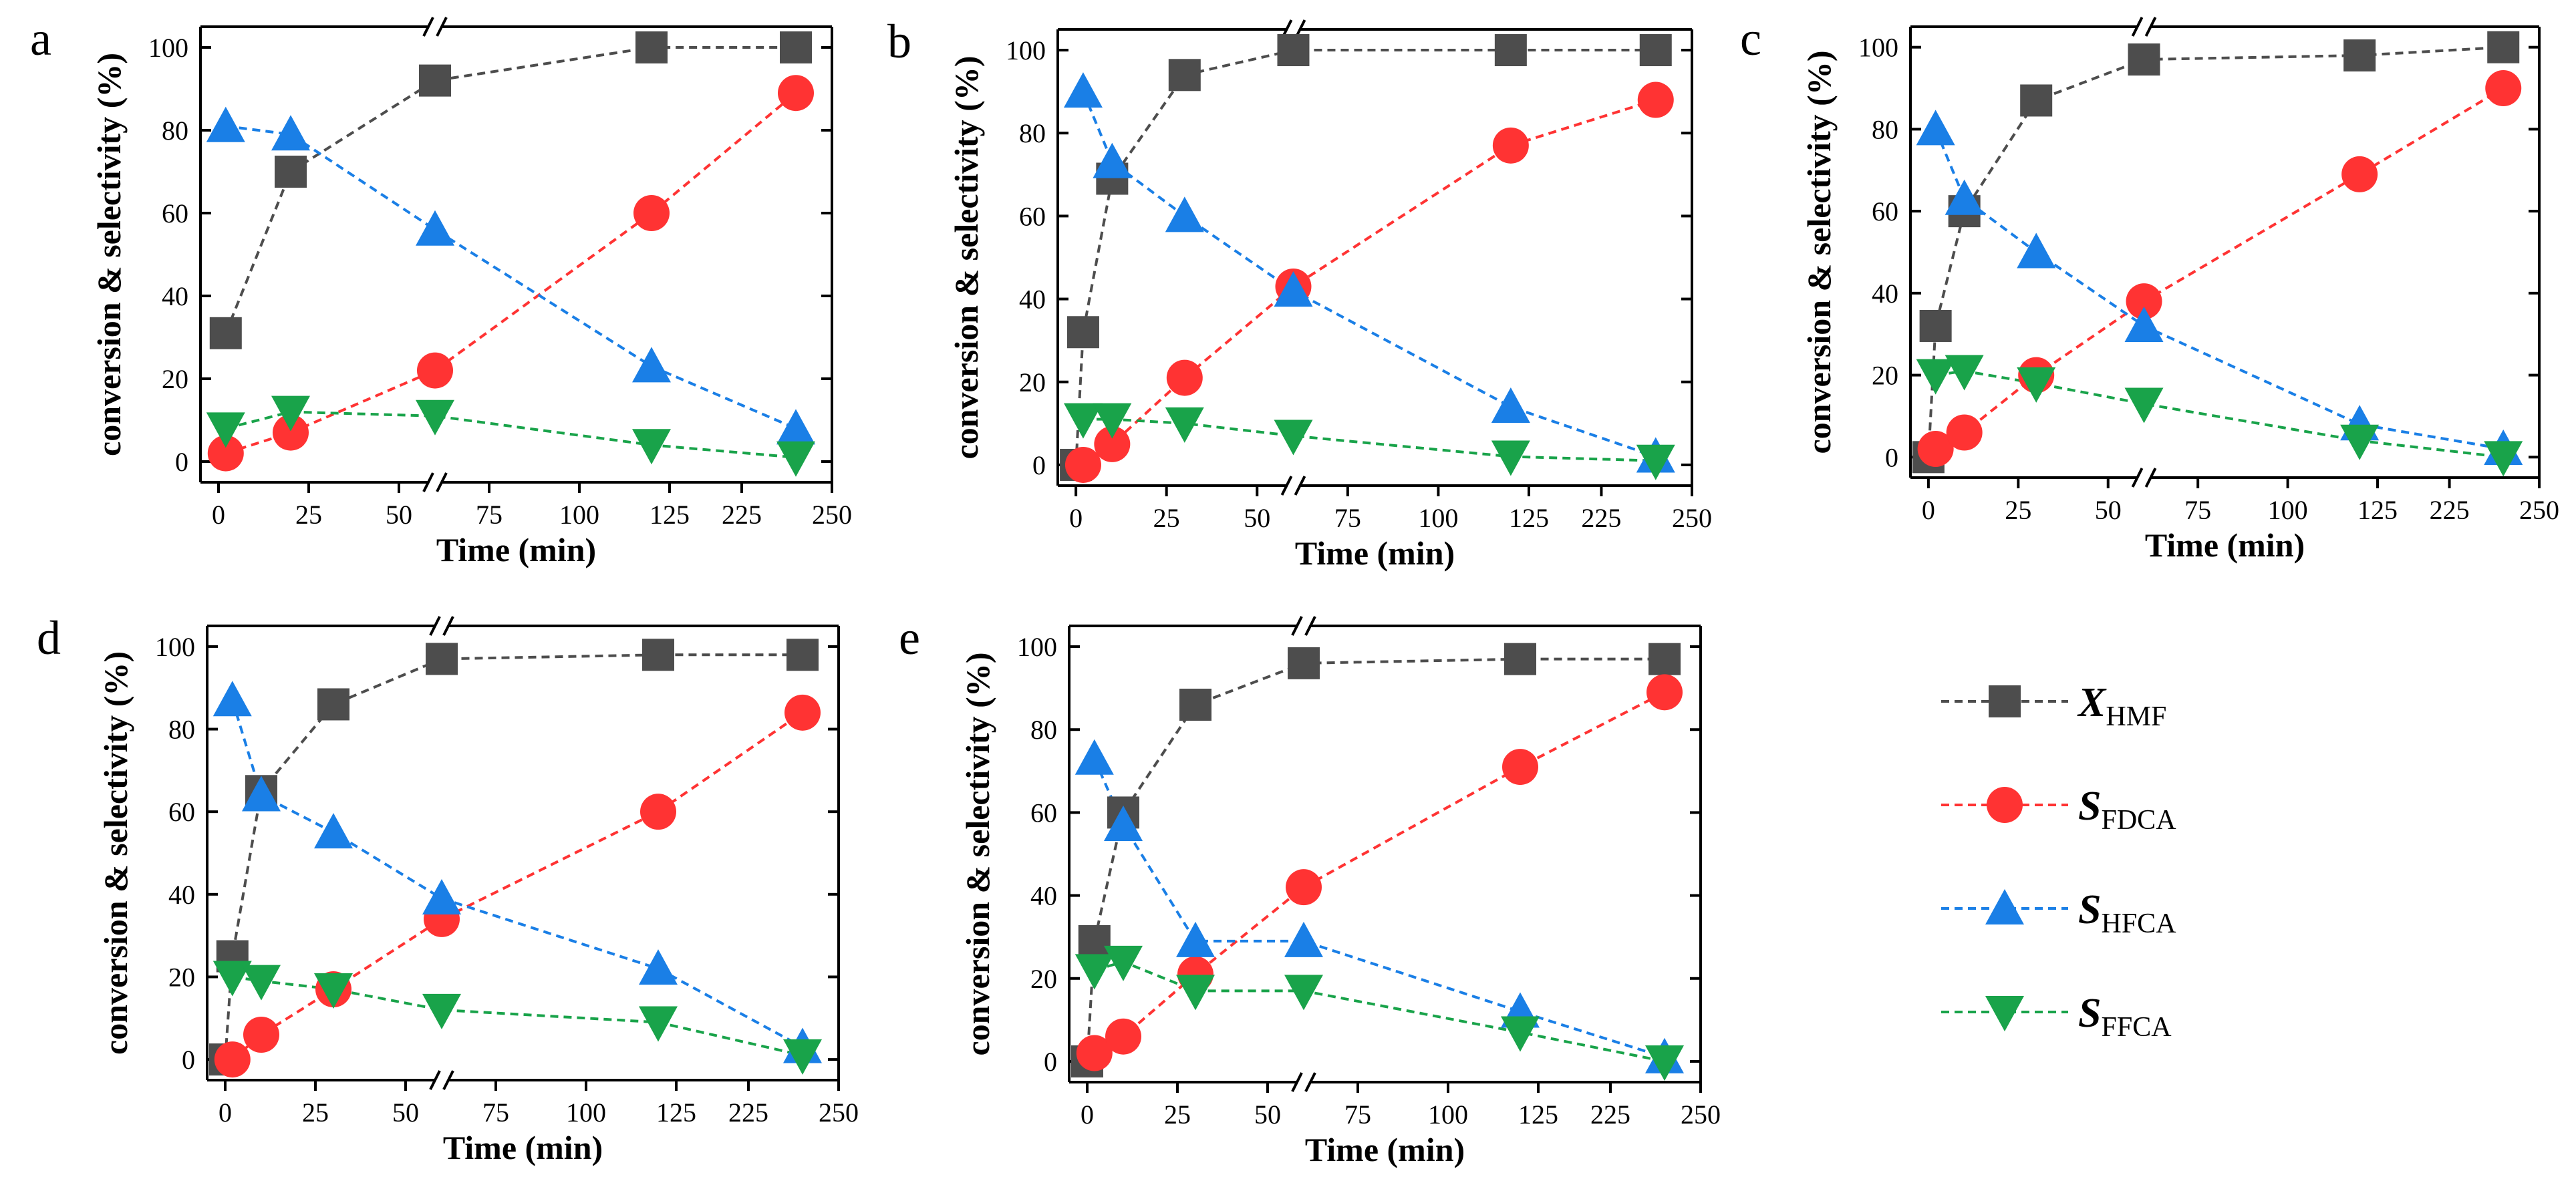 The height and width of the screenshot is (1185, 2576). I want to click on panel-label: e, so click(909, 638).